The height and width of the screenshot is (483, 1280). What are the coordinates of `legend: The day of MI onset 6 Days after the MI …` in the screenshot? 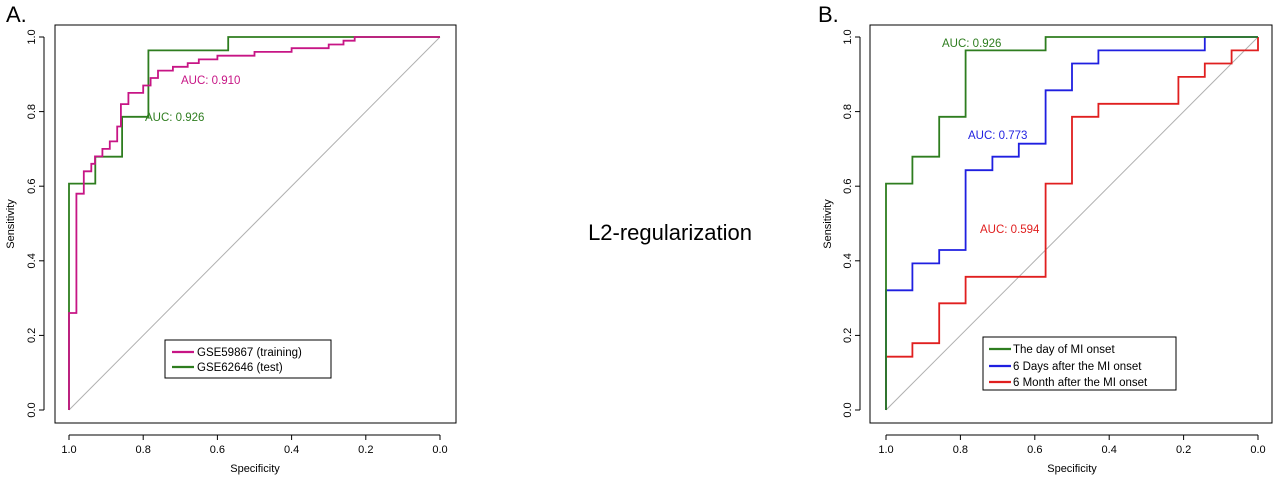 It's located at (1079, 363).